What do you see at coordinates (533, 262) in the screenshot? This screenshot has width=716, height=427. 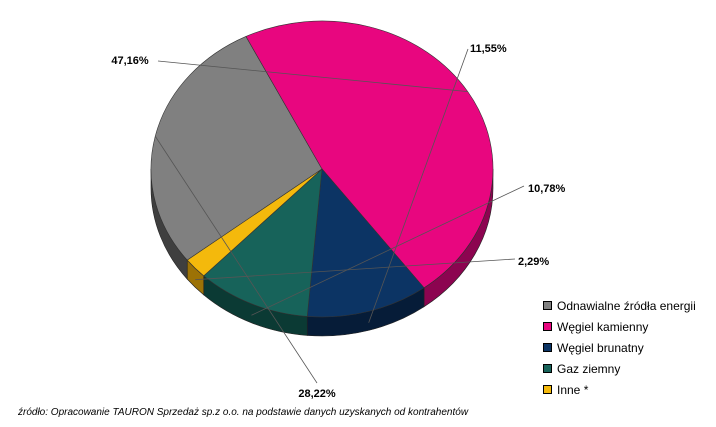 I see `value-label: 2,29%` at bounding box center [533, 262].